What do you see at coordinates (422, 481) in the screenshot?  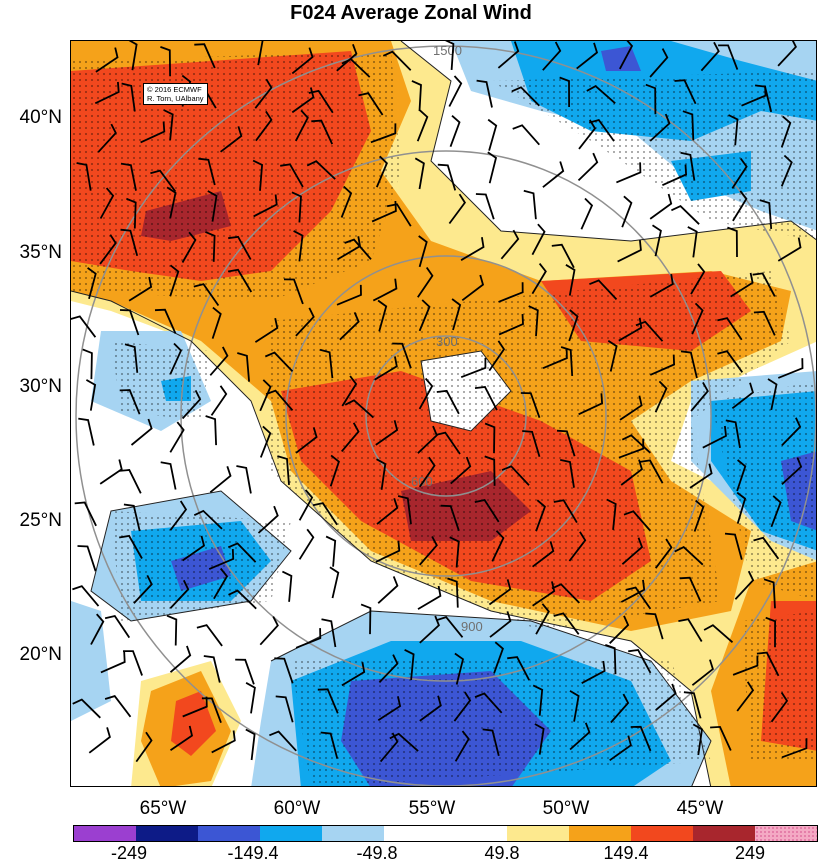 I see `ring-label-600: 600` at bounding box center [422, 481].